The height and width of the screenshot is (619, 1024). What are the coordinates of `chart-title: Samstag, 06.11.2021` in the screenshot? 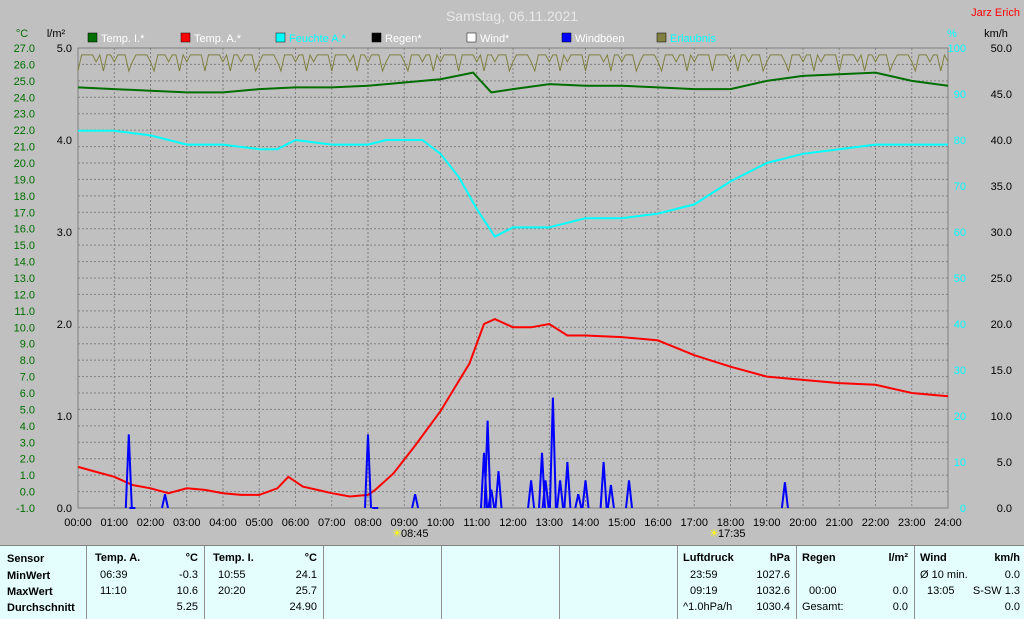 It's located at (512, 16).